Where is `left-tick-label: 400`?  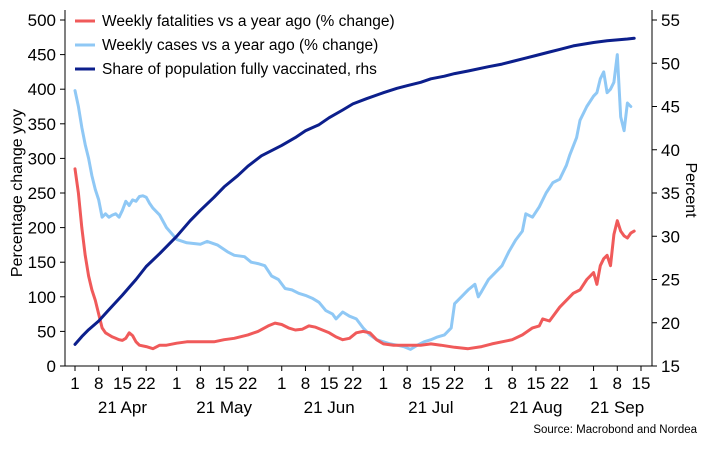 left-tick-label: 400 is located at coordinates (42, 89).